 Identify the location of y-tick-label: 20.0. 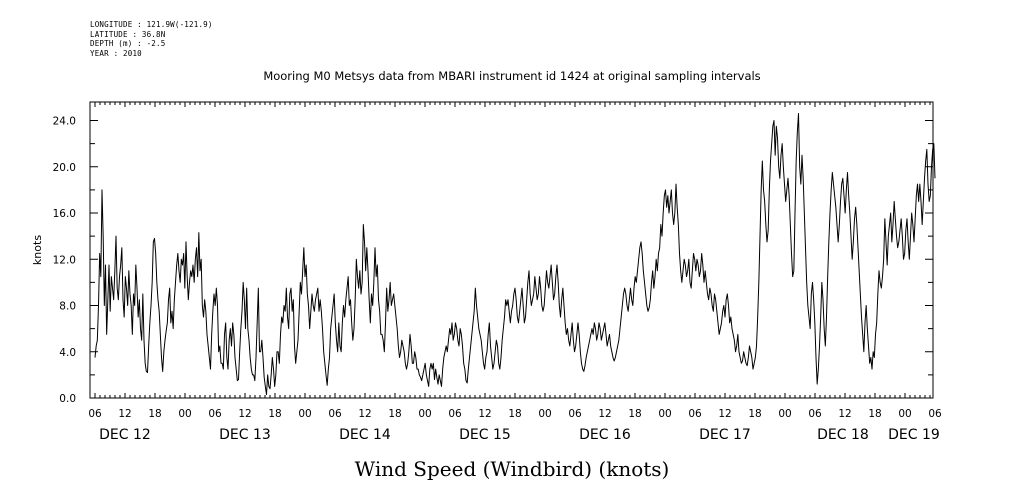
(64, 168).